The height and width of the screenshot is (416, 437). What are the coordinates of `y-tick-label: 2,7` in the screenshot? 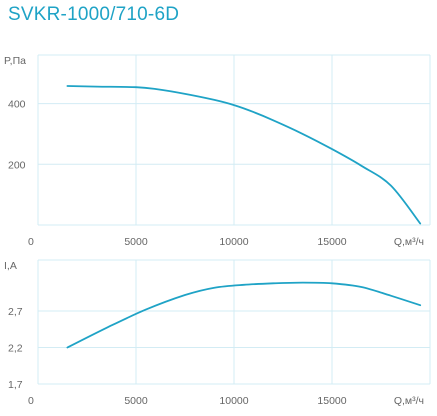 It's located at (15, 312).